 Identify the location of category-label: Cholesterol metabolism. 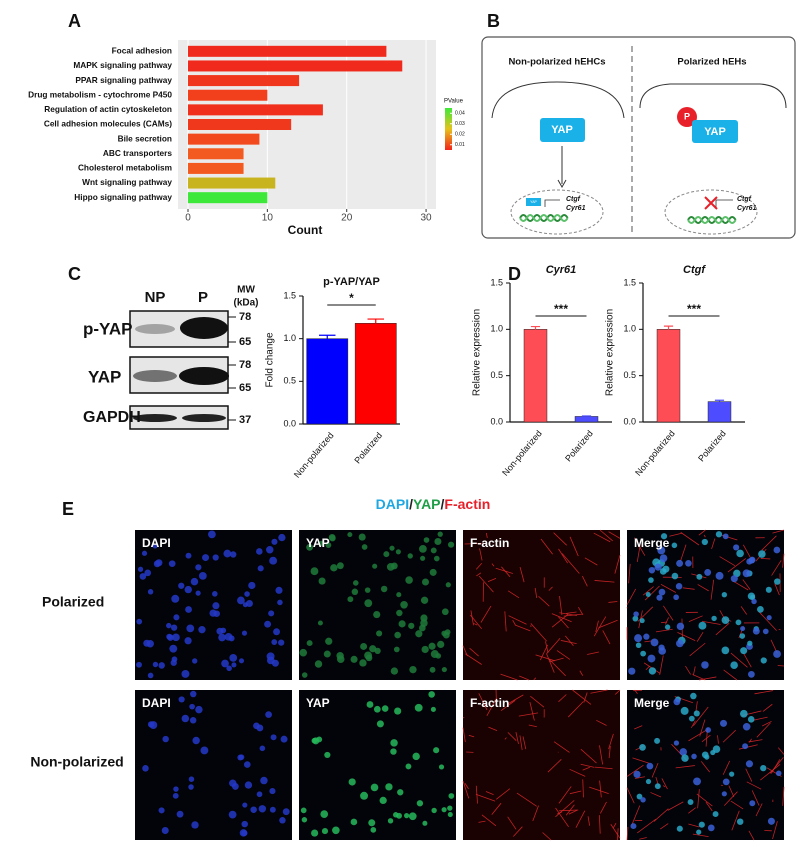
(125, 168).